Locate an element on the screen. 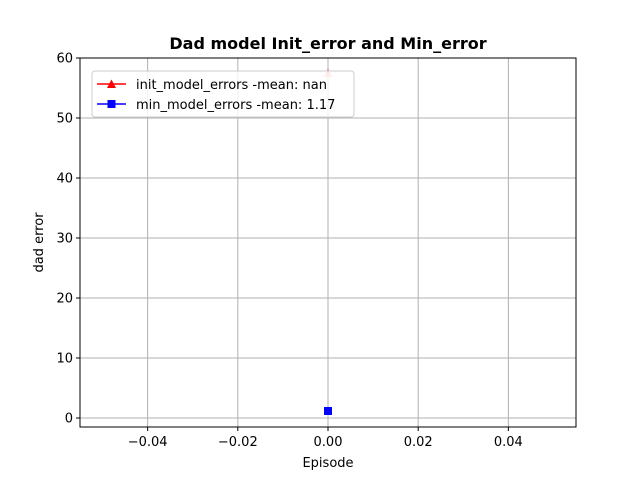 The width and height of the screenshot is (640, 480). x-tick-label: 0.04 is located at coordinates (508, 442).